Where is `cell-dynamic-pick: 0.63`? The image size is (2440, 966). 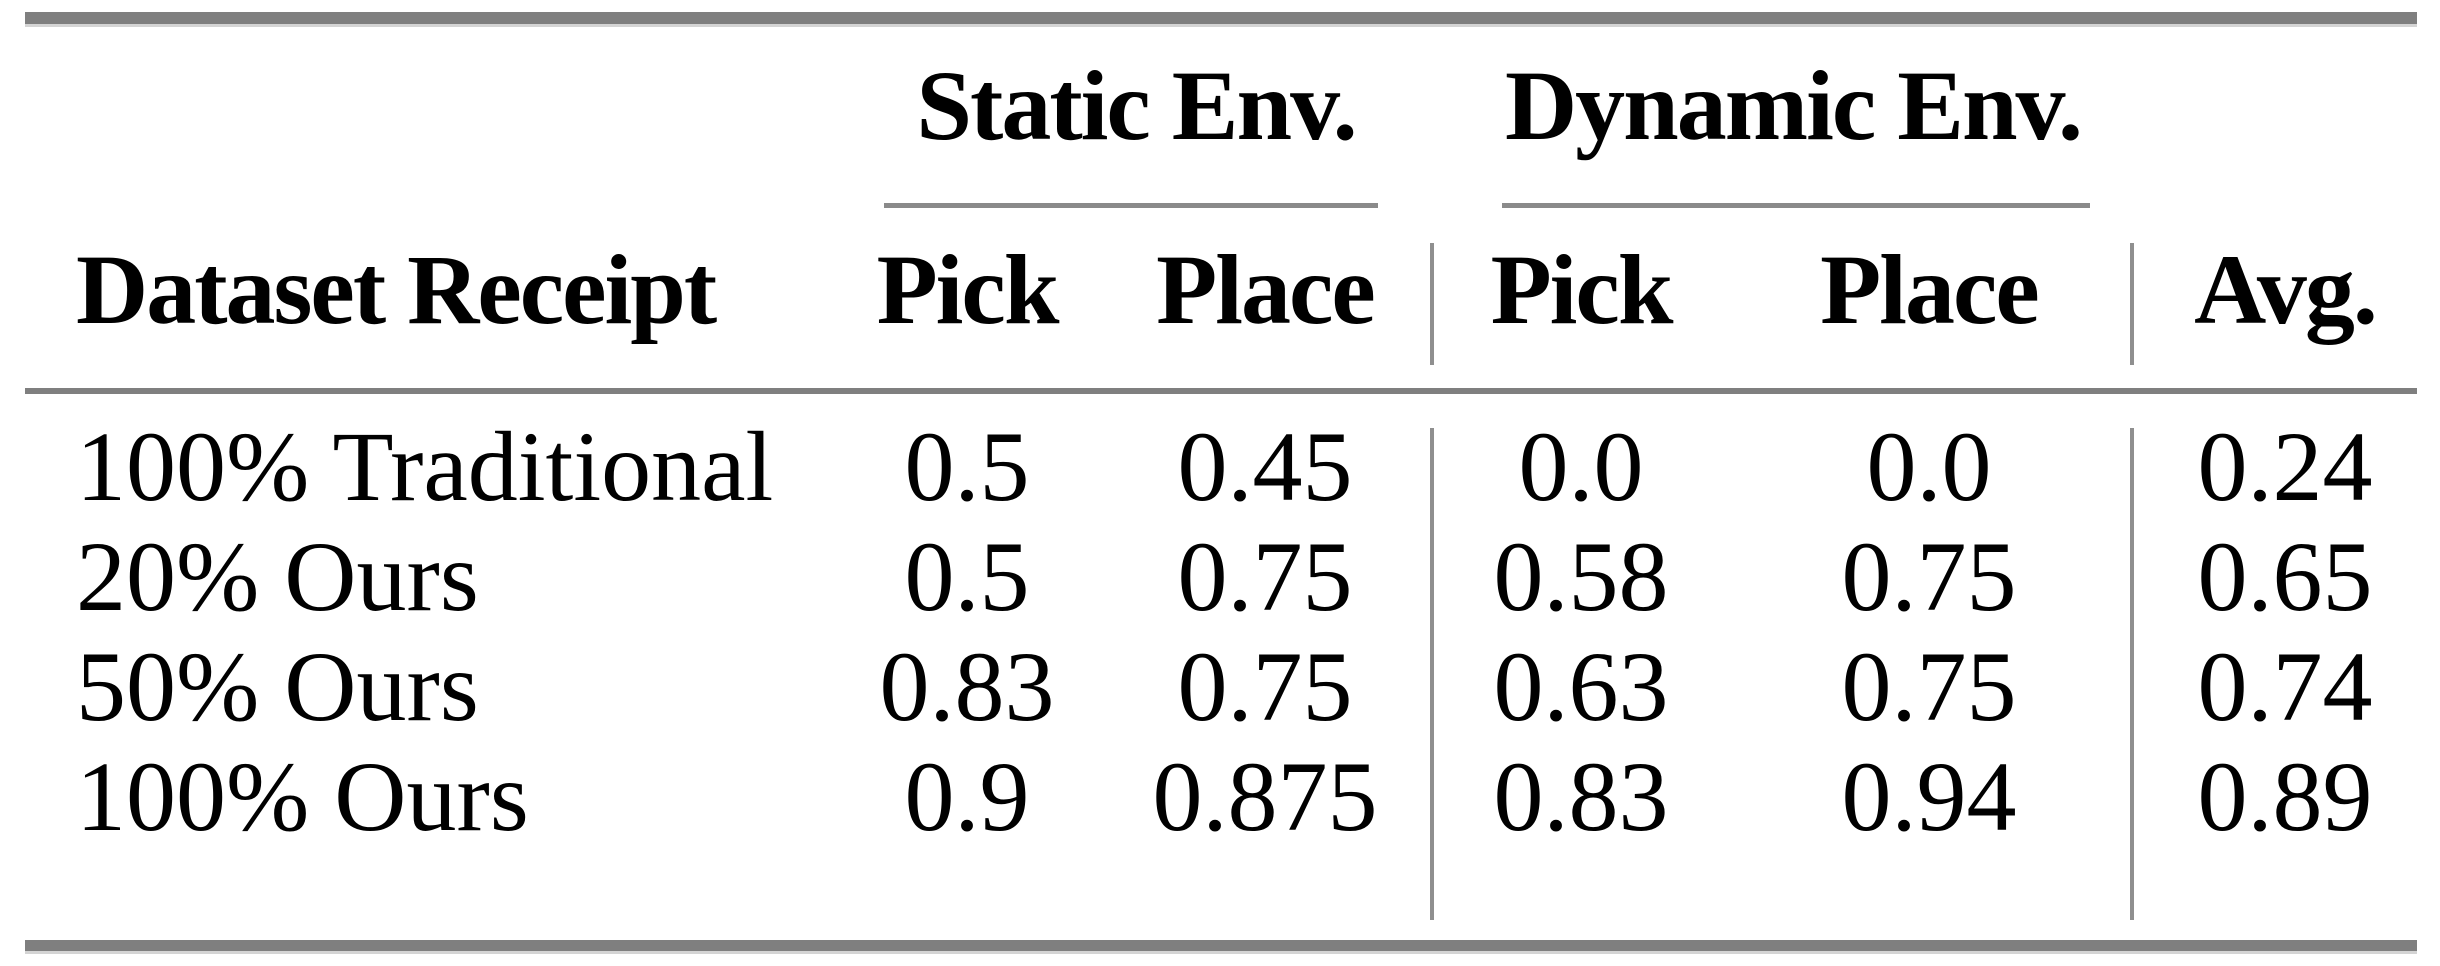
cell-dynamic-pick: 0.63 is located at coordinates (1581, 686).